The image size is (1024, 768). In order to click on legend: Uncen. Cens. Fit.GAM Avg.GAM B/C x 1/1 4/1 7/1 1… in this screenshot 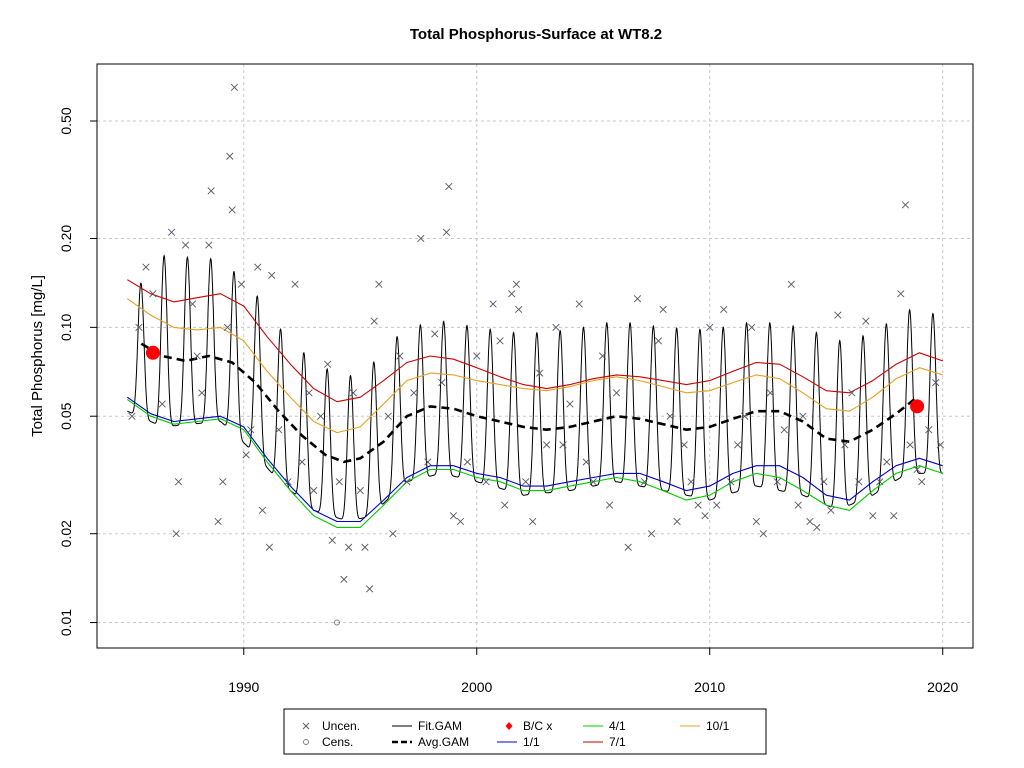, I will do `click(525, 731)`.